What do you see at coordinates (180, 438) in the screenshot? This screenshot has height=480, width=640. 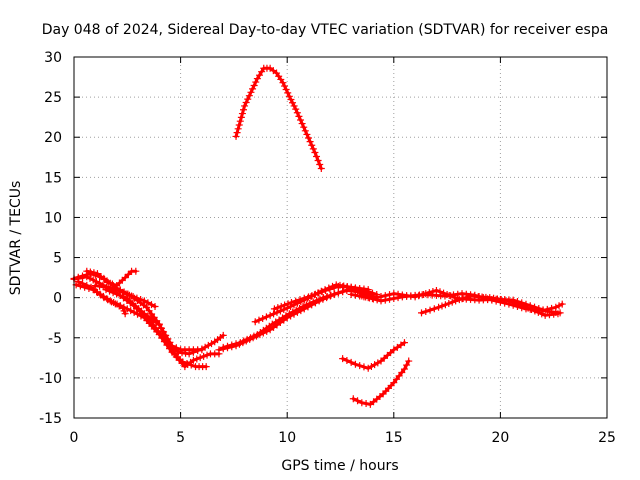 I see `x-tick-label: 5` at bounding box center [180, 438].